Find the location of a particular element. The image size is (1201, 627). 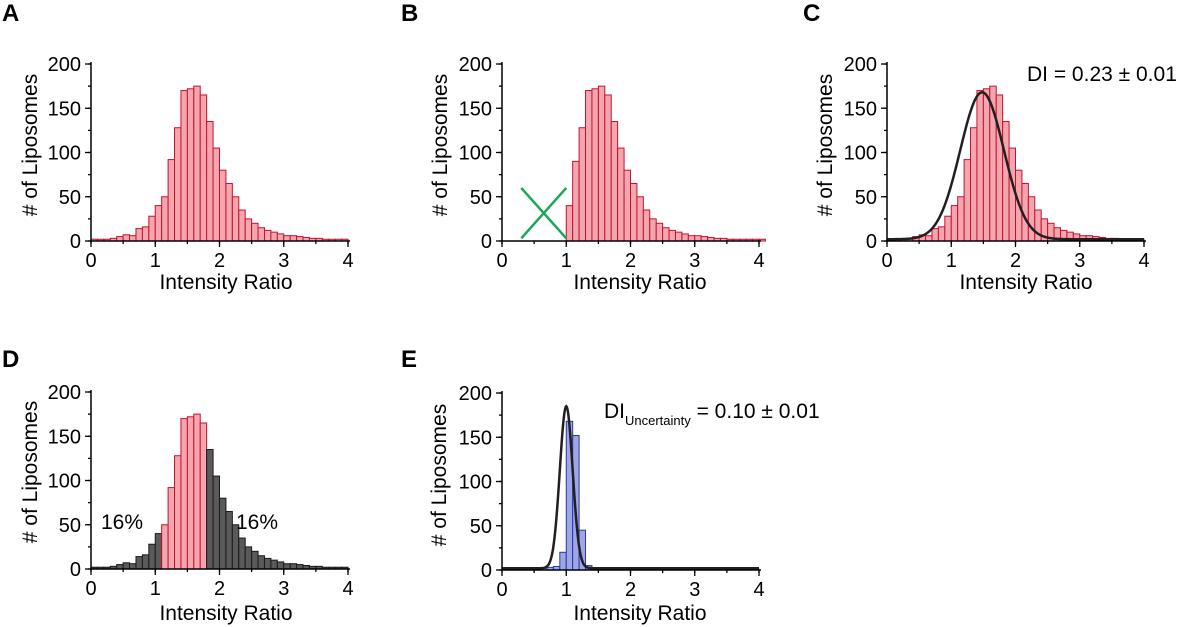

x-tick-label-c: 4 is located at coordinates (1143, 261).